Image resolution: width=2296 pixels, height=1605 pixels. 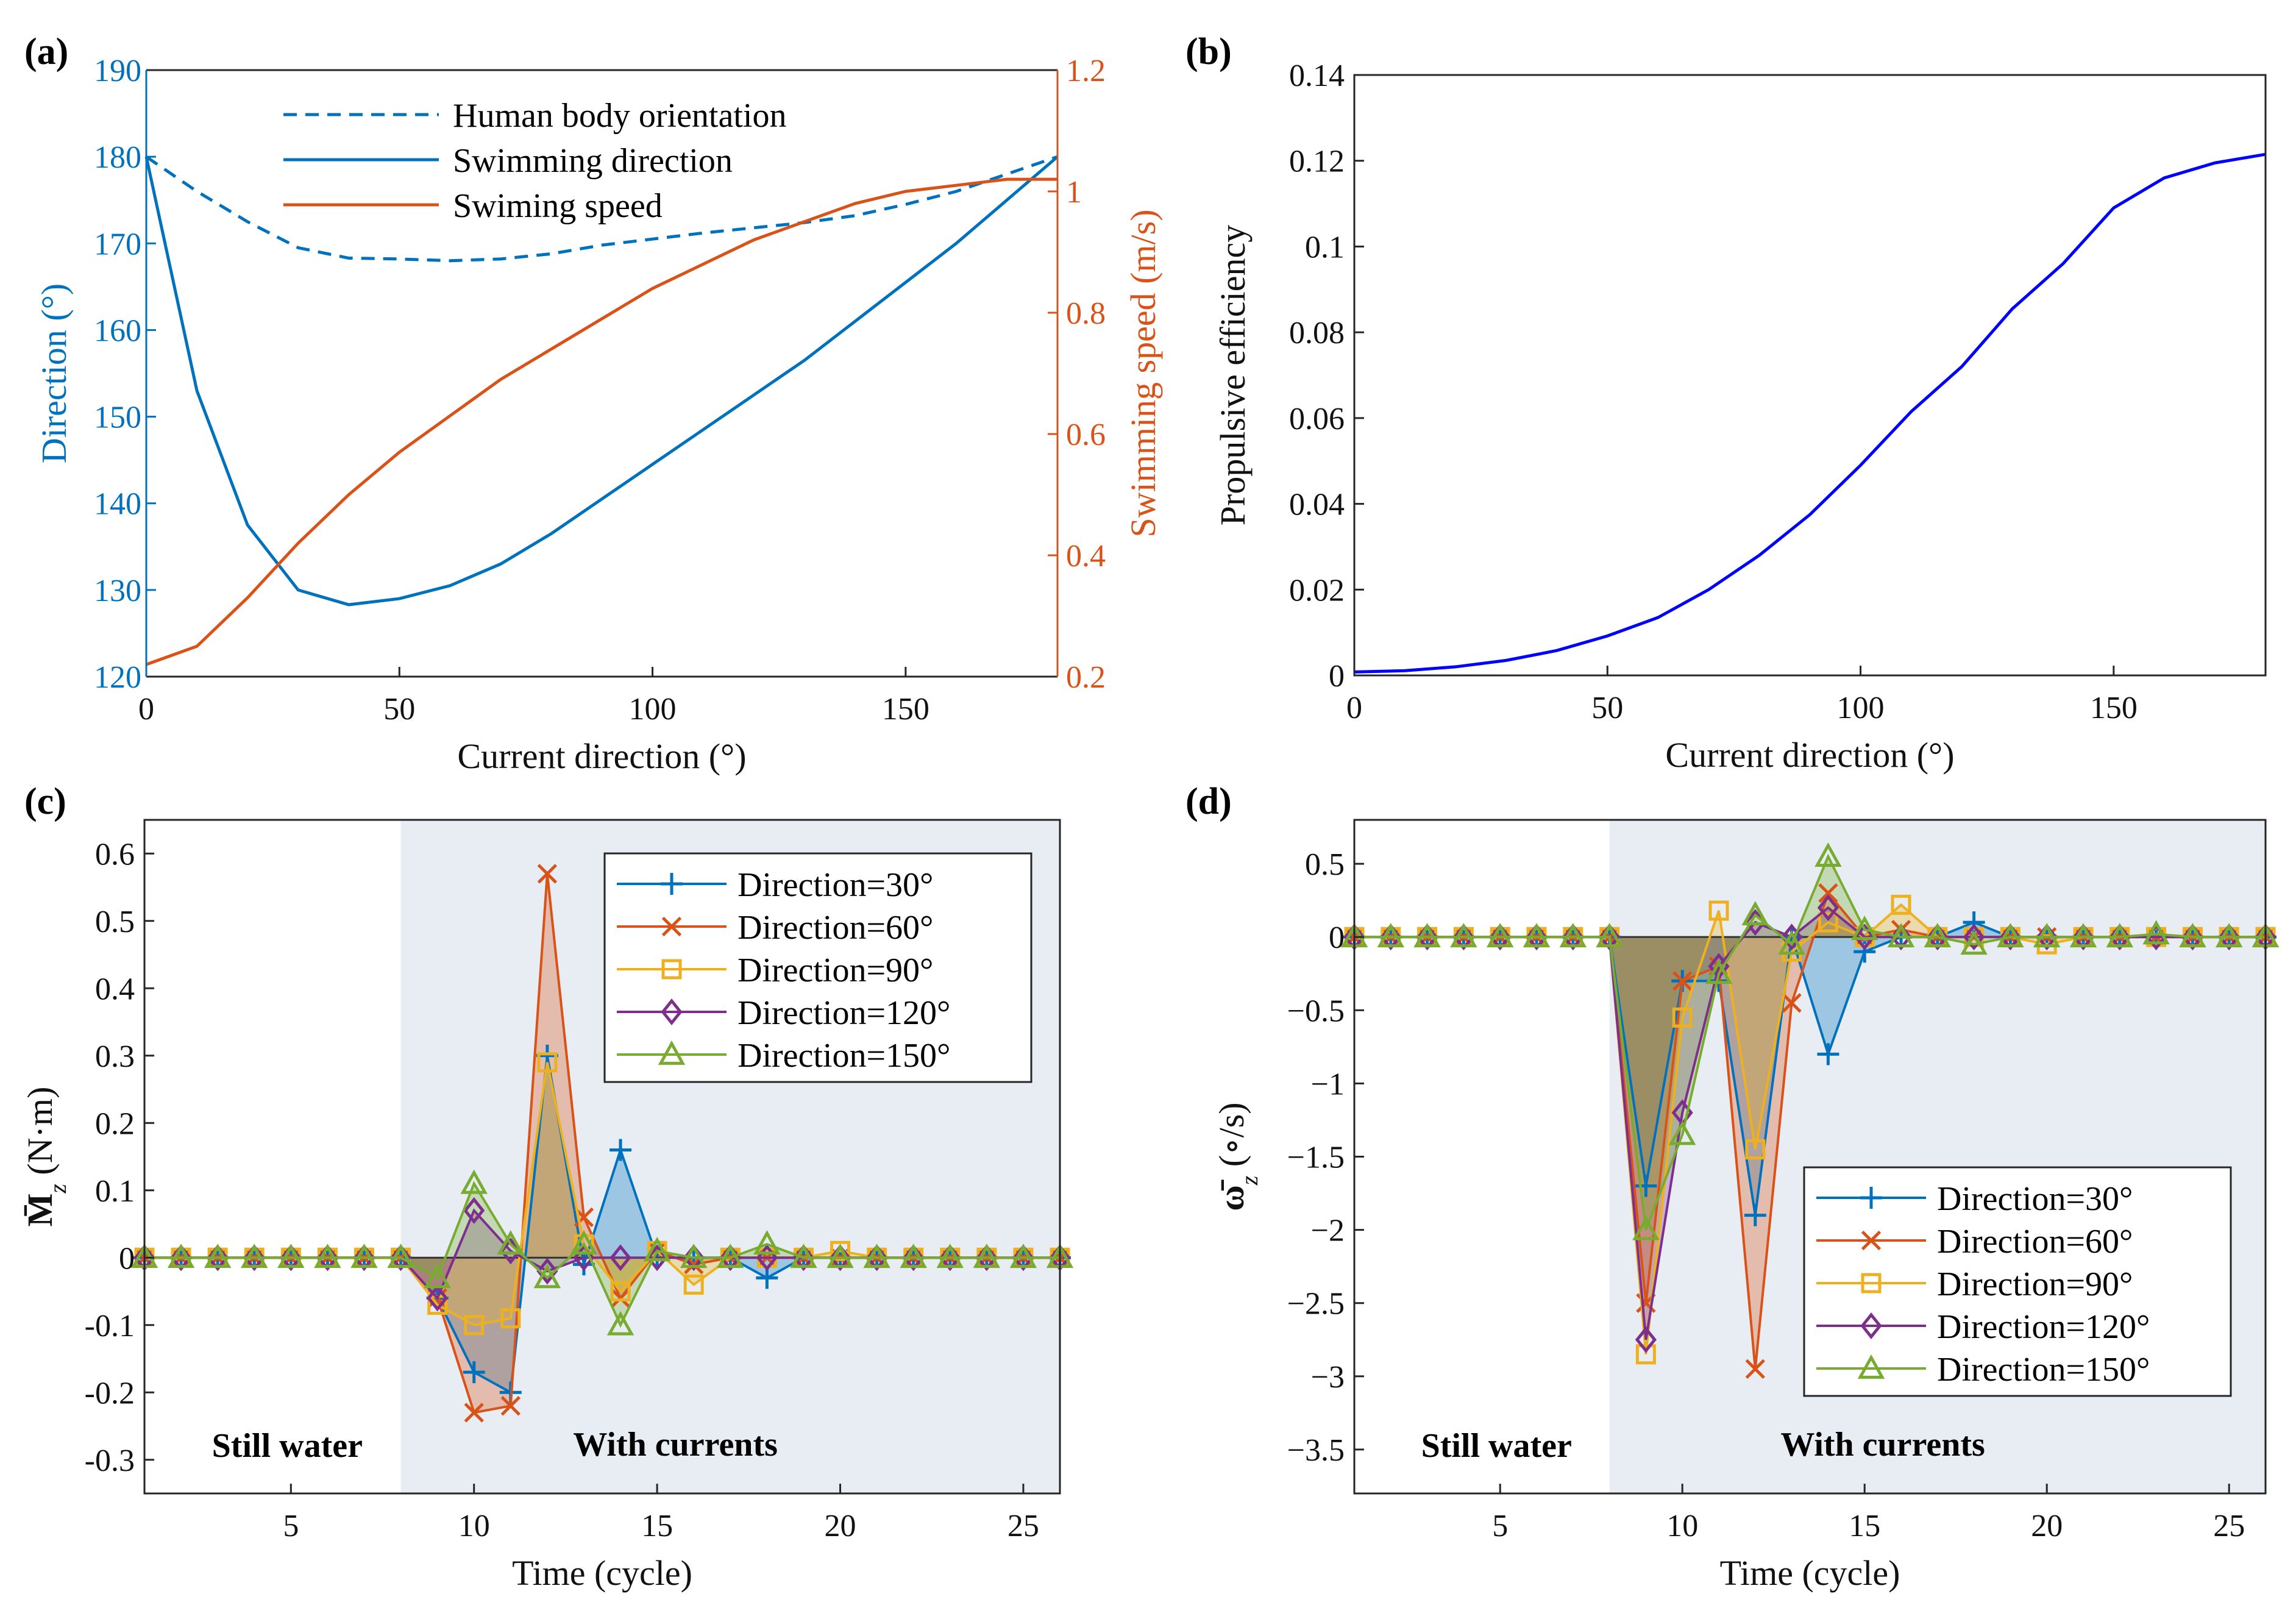 I want to click on y-tick-label: −1, so click(x=1328, y=1084).